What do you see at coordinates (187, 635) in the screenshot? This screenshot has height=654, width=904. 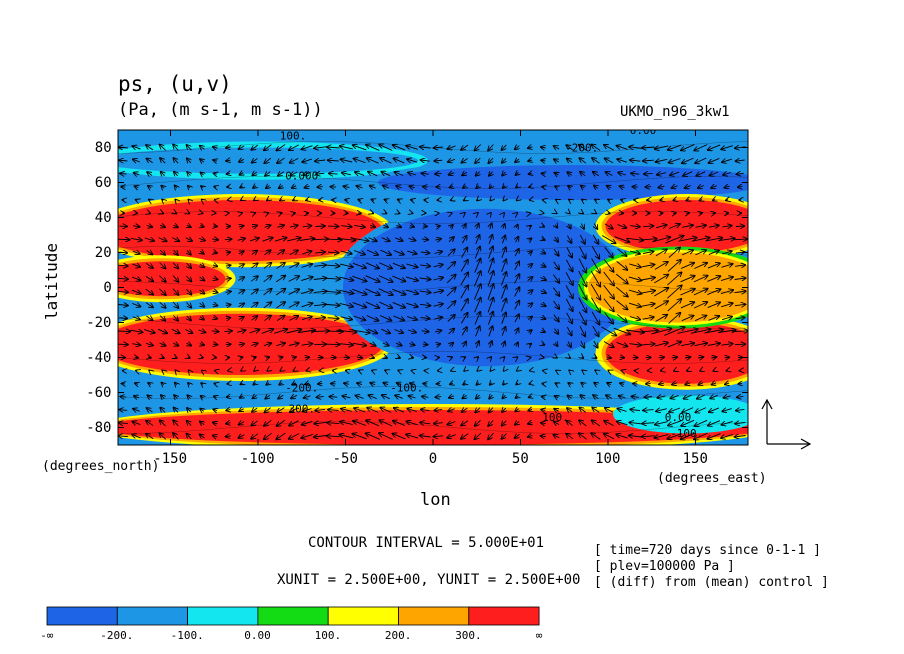 I see `colorbar-level-label: -100.` at bounding box center [187, 635].